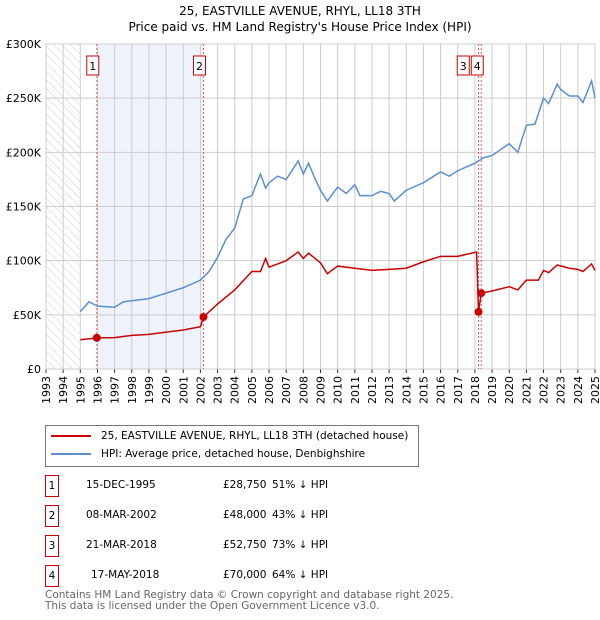 Image resolution: width=600 pixels, height=620 pixels. Describe the element at coordinates (300, 515) in the screenshot. I see `sale-hpi-diff: 43% ↓ HPI` at that location.